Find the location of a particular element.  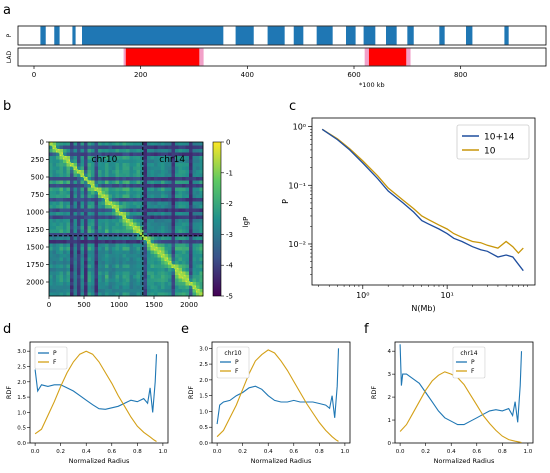

x-tick-label: 0.8 is located at coordinates (319, 452).